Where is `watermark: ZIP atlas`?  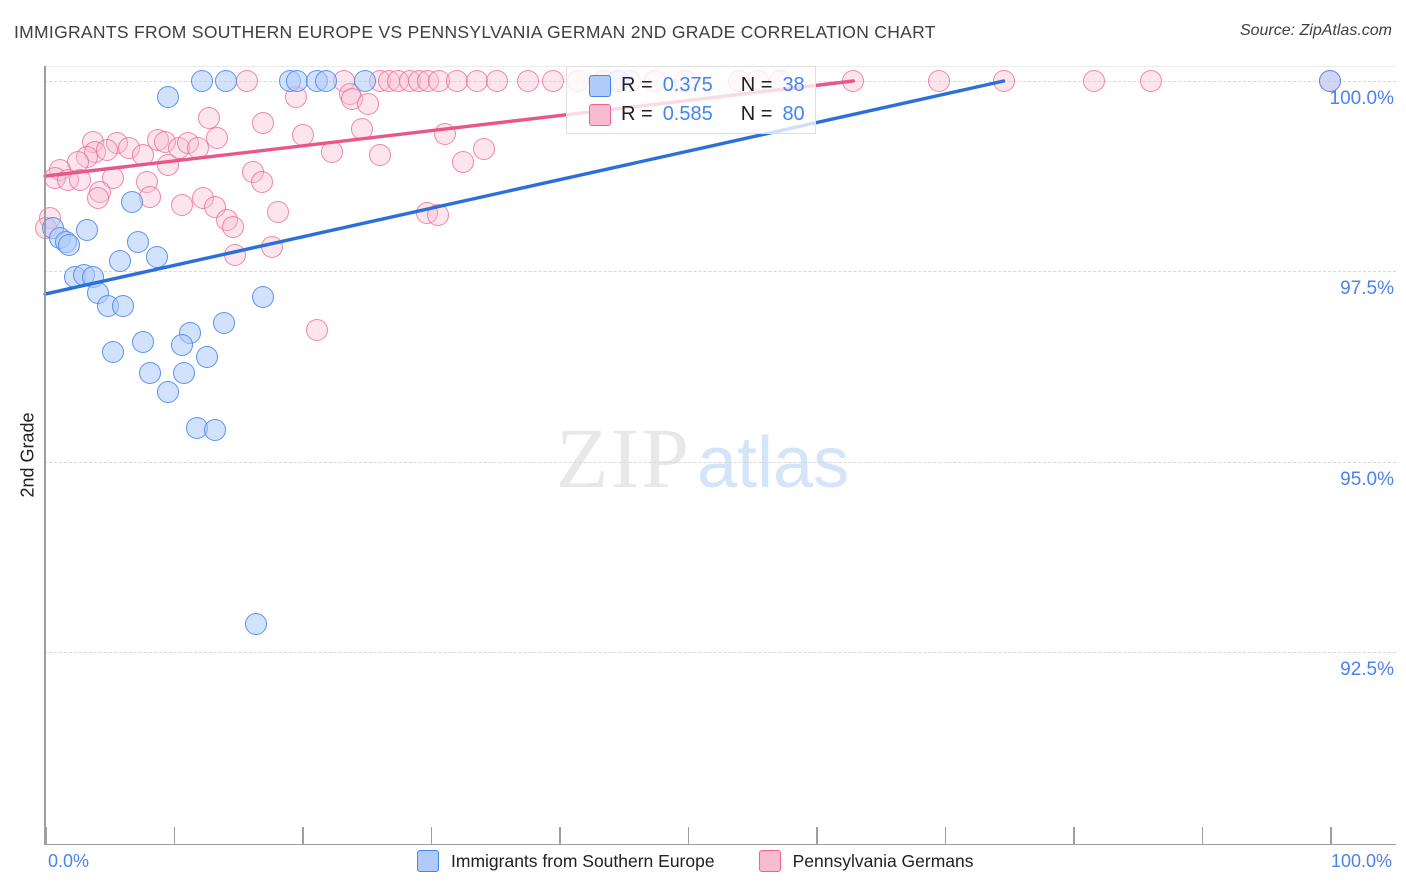 watermark: ZIP atlas is located at coordinates (702, 458).